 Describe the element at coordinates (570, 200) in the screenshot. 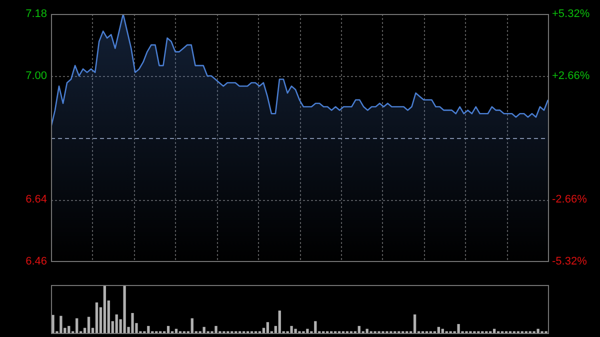

I see `y2-tick-label: -2.66%` at that location.